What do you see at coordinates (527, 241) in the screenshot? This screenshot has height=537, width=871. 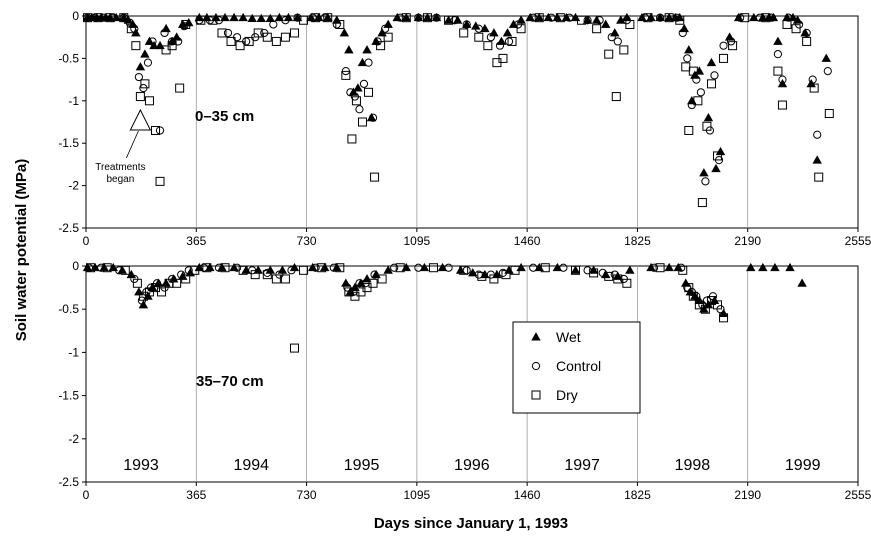 I see `x-tick-label: 1460` at bounding box center [527, 241].